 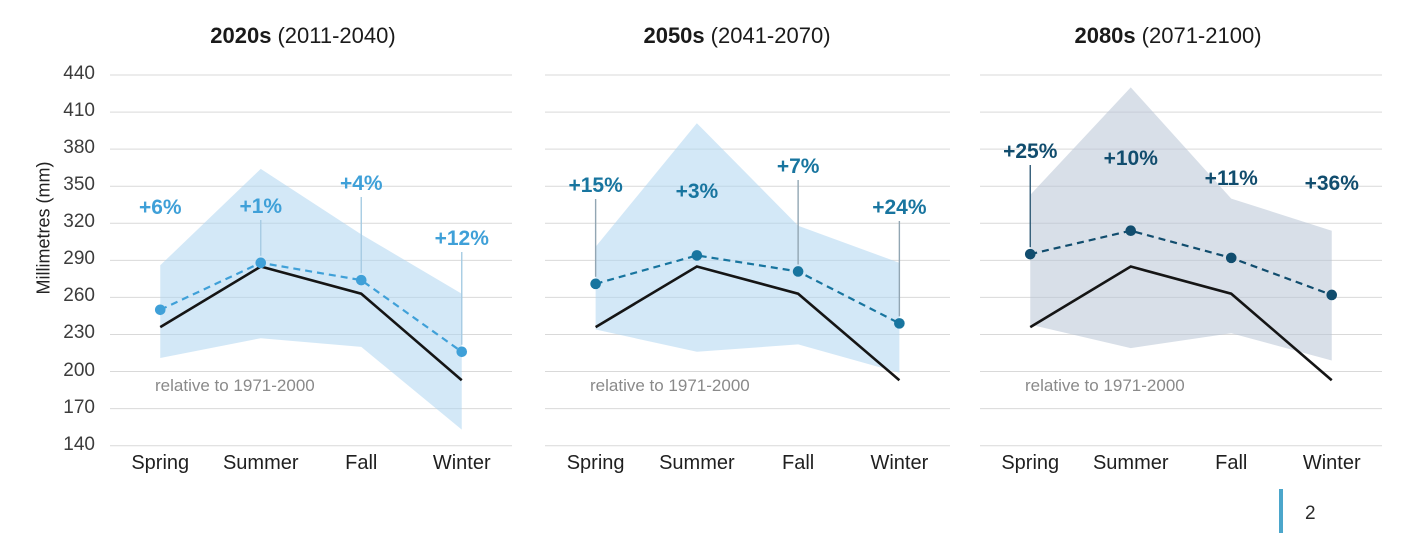 What do you see at coordinates (79, 296) in the screenshot?
I see `y-tick-label: 260` at bounding box center [79, 296].